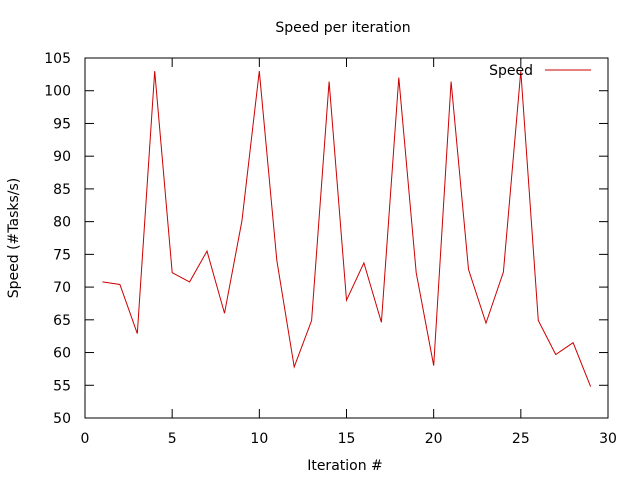 The width and height of the screenshot is (640, 480). Describe the element at coordinates (14, 238) in the screenshot. I see `y-axis-label: Speed (#Tasks/s)` at that location.